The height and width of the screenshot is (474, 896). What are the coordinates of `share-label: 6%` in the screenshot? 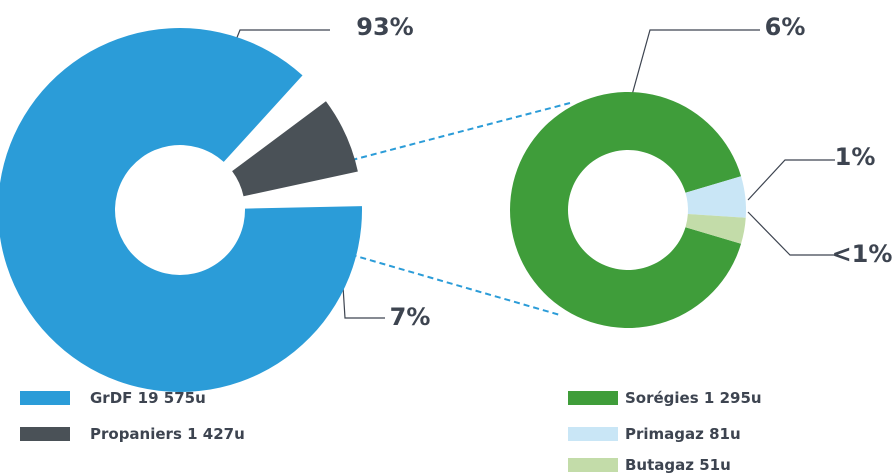 It's located at (785, 27).